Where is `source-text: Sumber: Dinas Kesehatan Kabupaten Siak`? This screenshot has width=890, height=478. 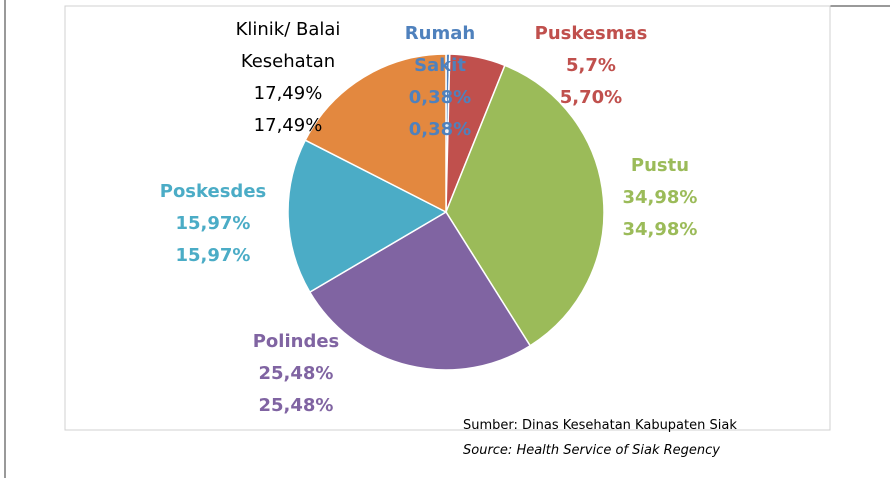
source-text: Sumber: Dinas Kesehatan Kabupaten Siak is located at coordinates (600, 425).